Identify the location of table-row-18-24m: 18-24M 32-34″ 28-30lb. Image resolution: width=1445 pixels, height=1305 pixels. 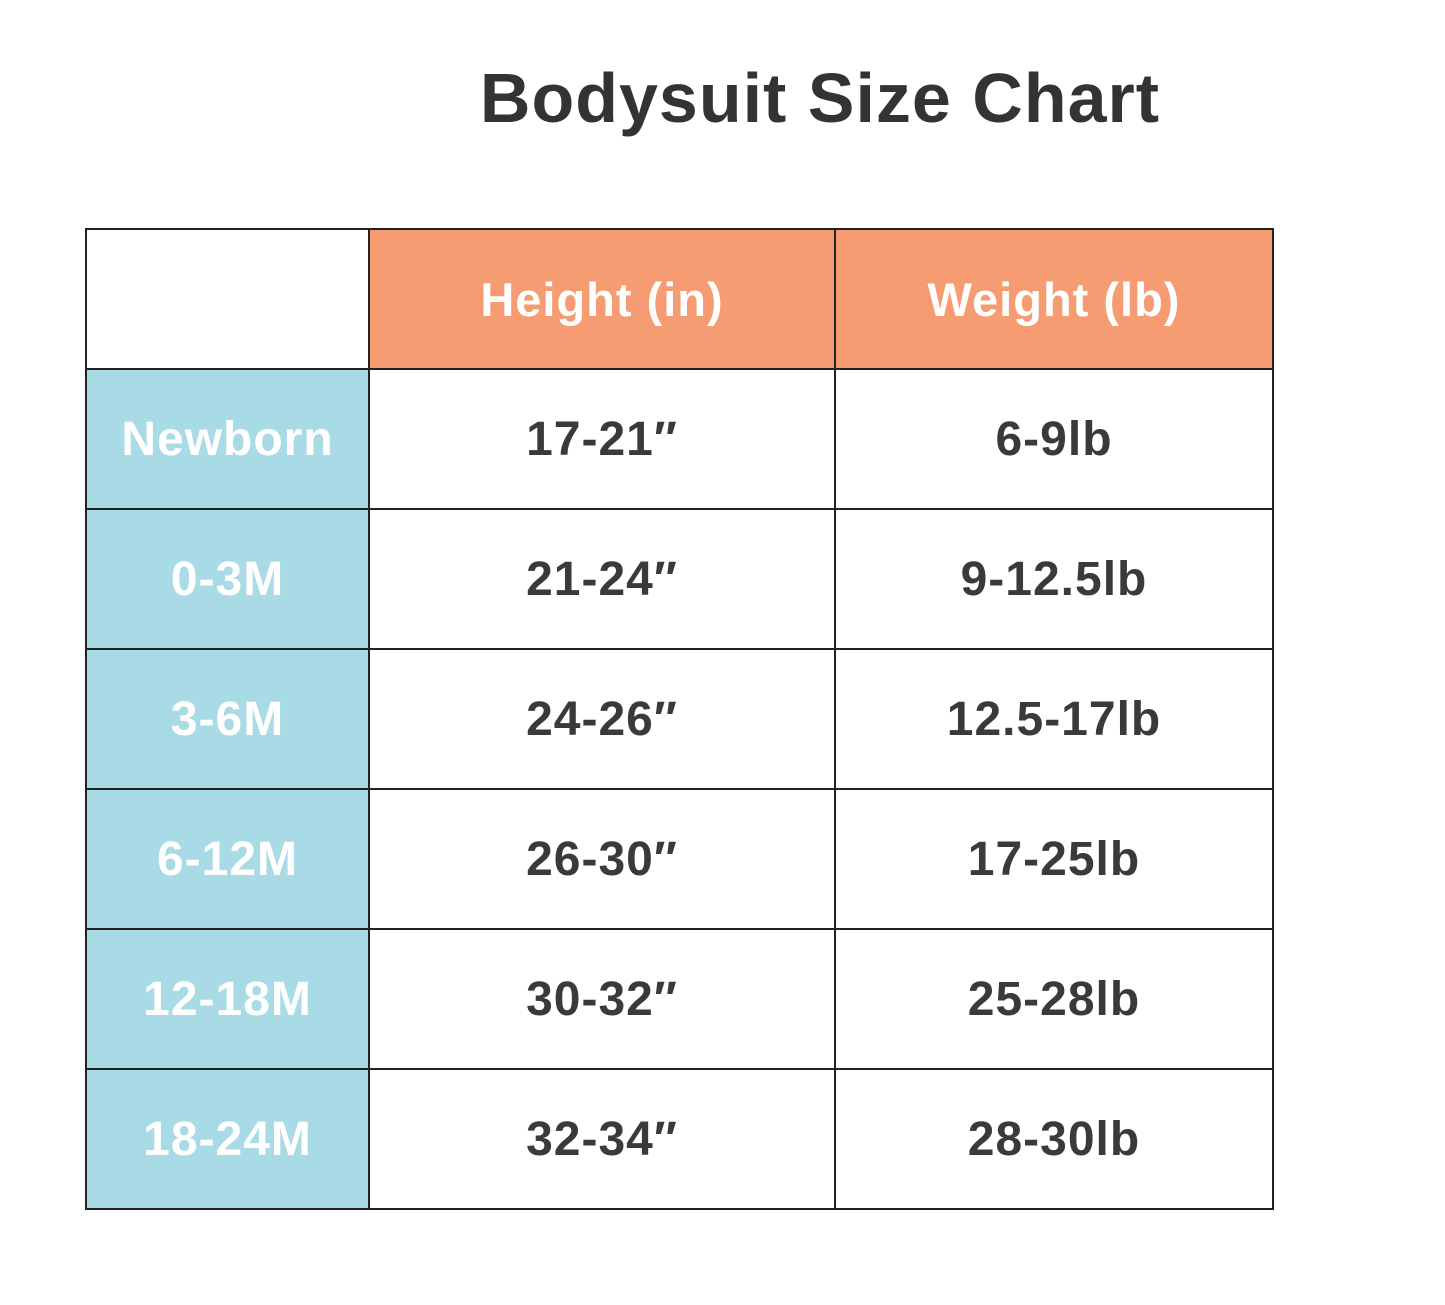
(679, 1139).